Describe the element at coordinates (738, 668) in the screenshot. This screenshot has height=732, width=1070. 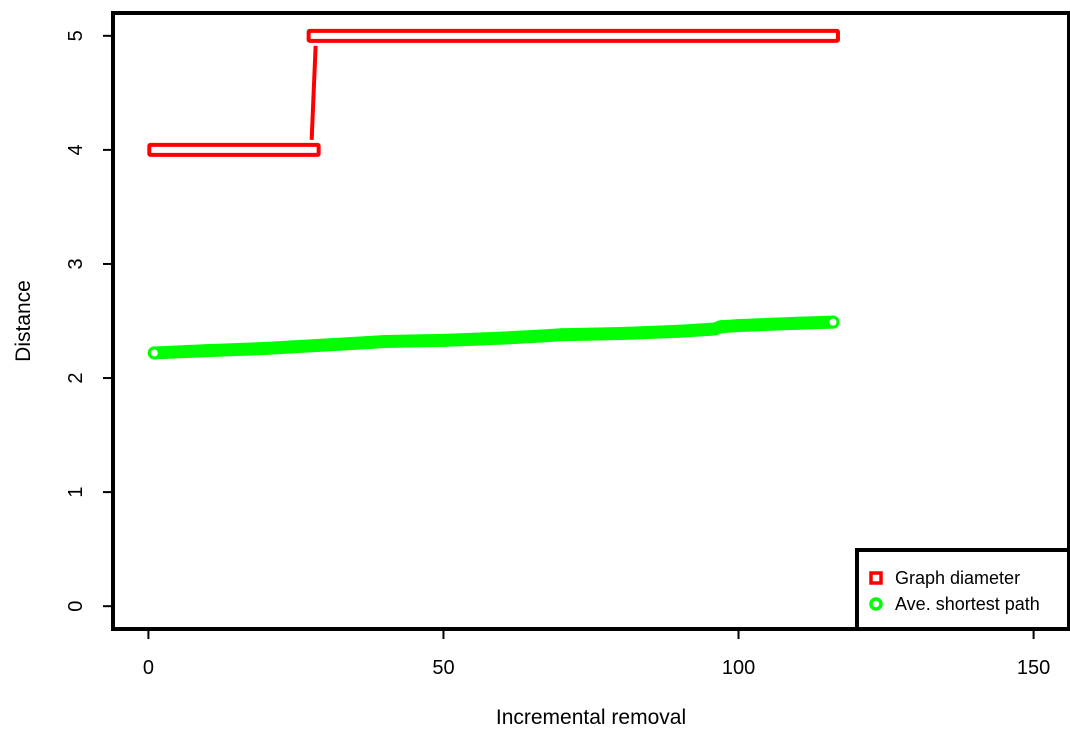
I see `x-tick-label: 100` at that location.